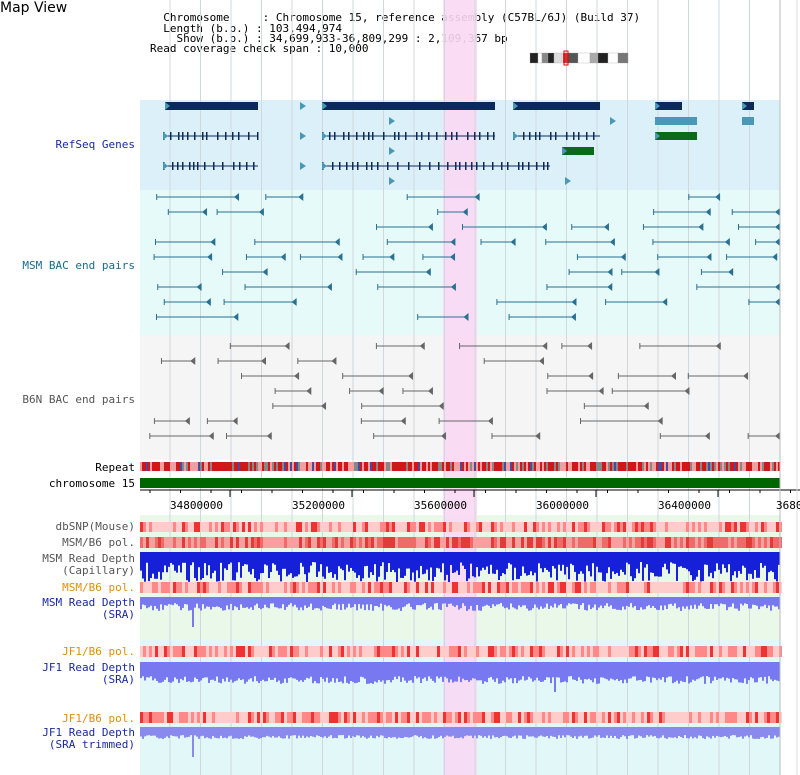  Describe the element at coordinates (78, 265) in the screenshot. I see `track-label-msm-bac: MSM BAC end pairs` at that location.